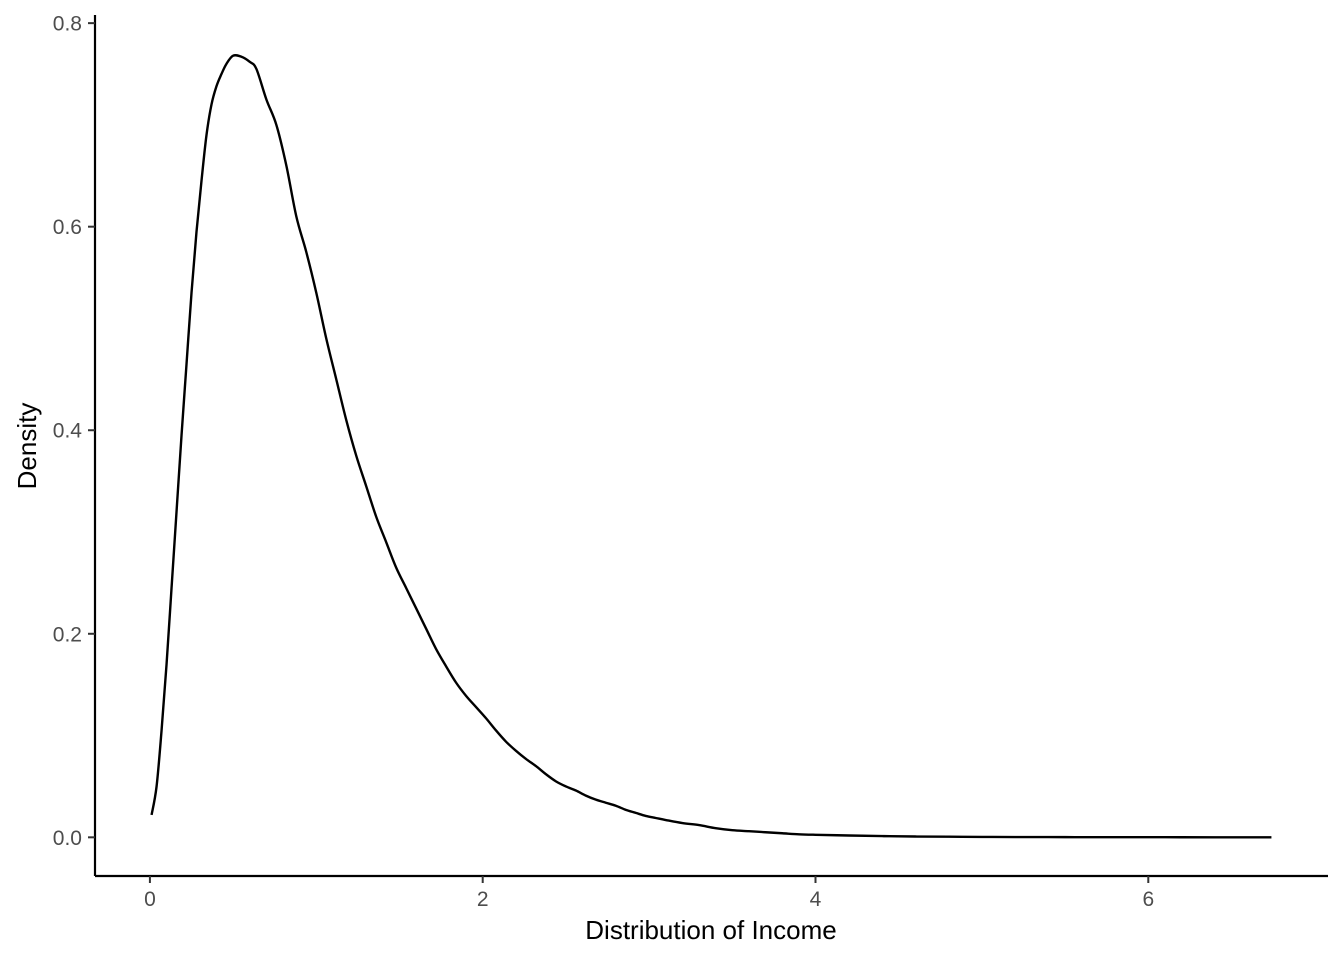 The image size is (1344, 960). Describe the element at coordinates (1148, 899) in the screenshot. I see `x-tick-label: 6` at that location.